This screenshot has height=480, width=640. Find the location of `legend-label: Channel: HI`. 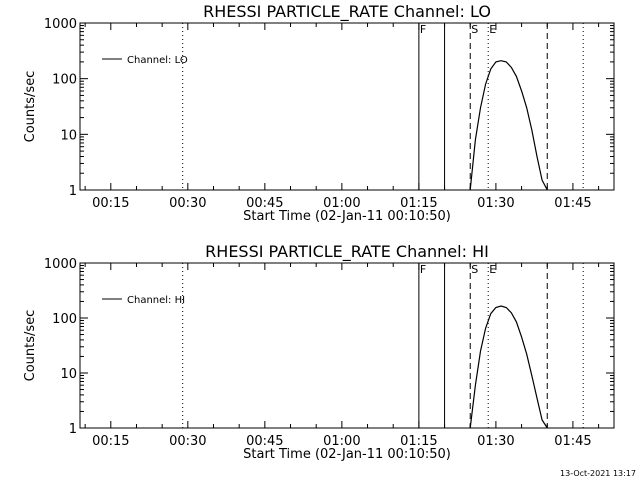

legend-label: Channel: HI is located at coordinates (156, 300).